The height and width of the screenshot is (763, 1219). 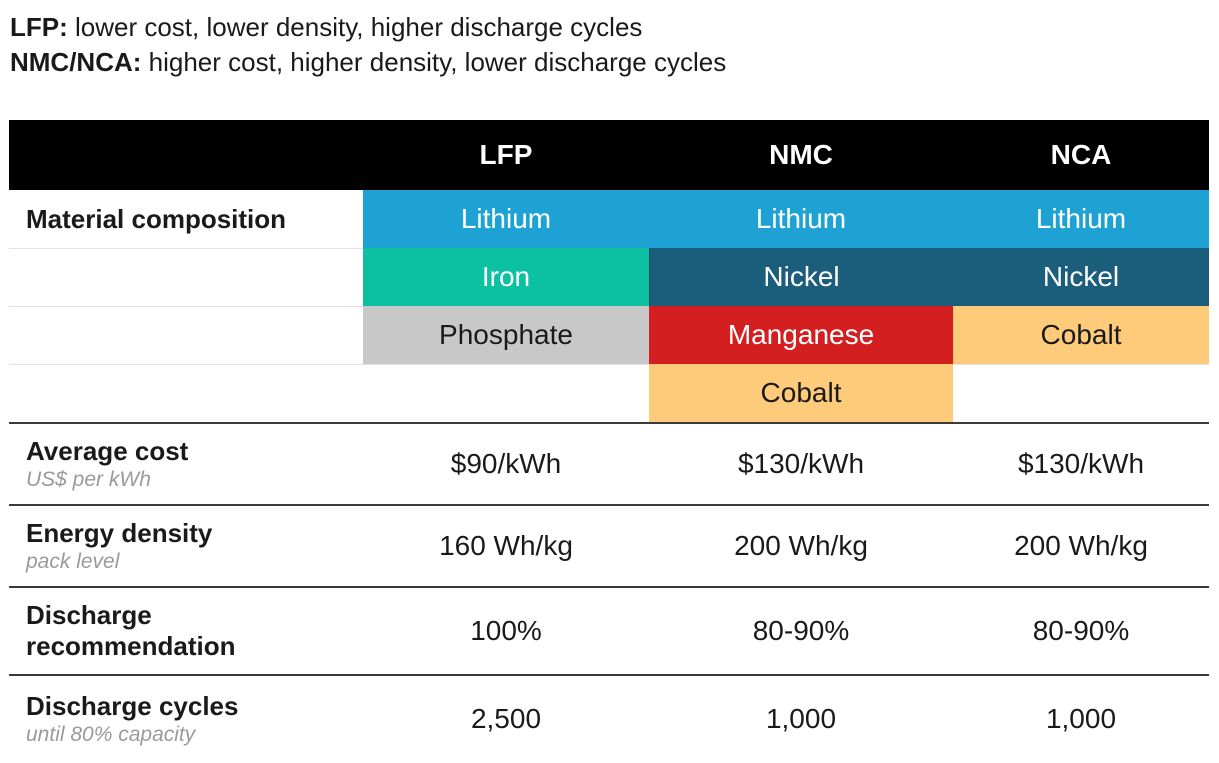 I want to click on row-label-subtitle: until 80% capacity, so click(x=111, y=734).